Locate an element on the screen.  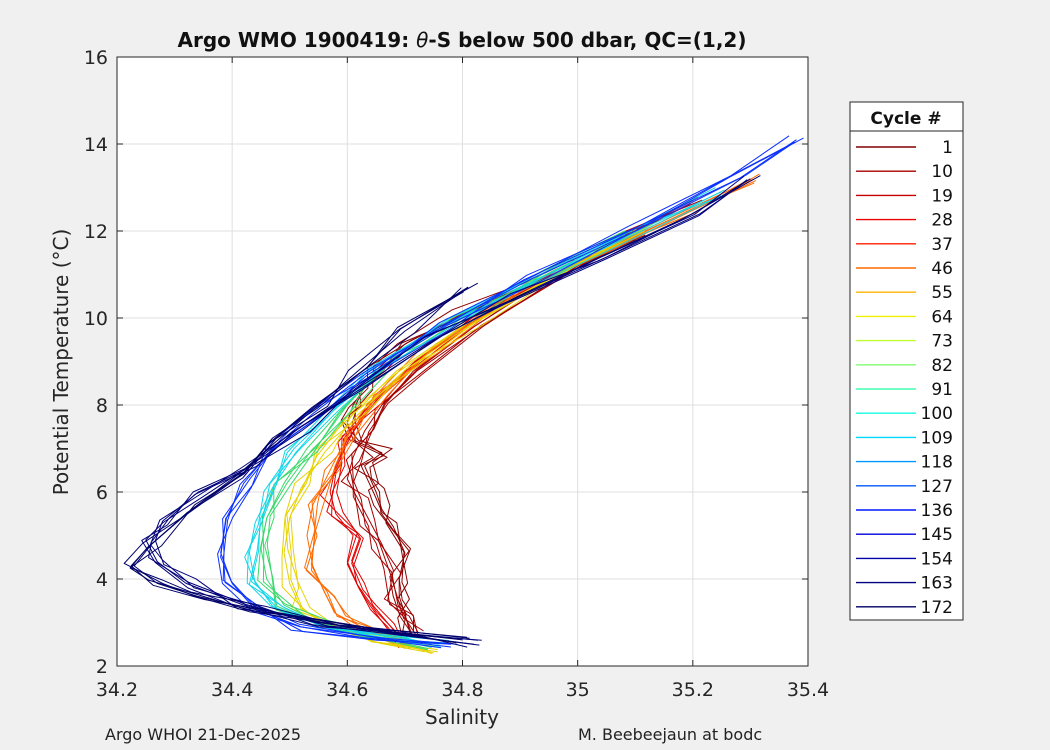
chart-title-suffix: -S below 500 dbar, QC=(1,2) is located at coordinates (587, 40).